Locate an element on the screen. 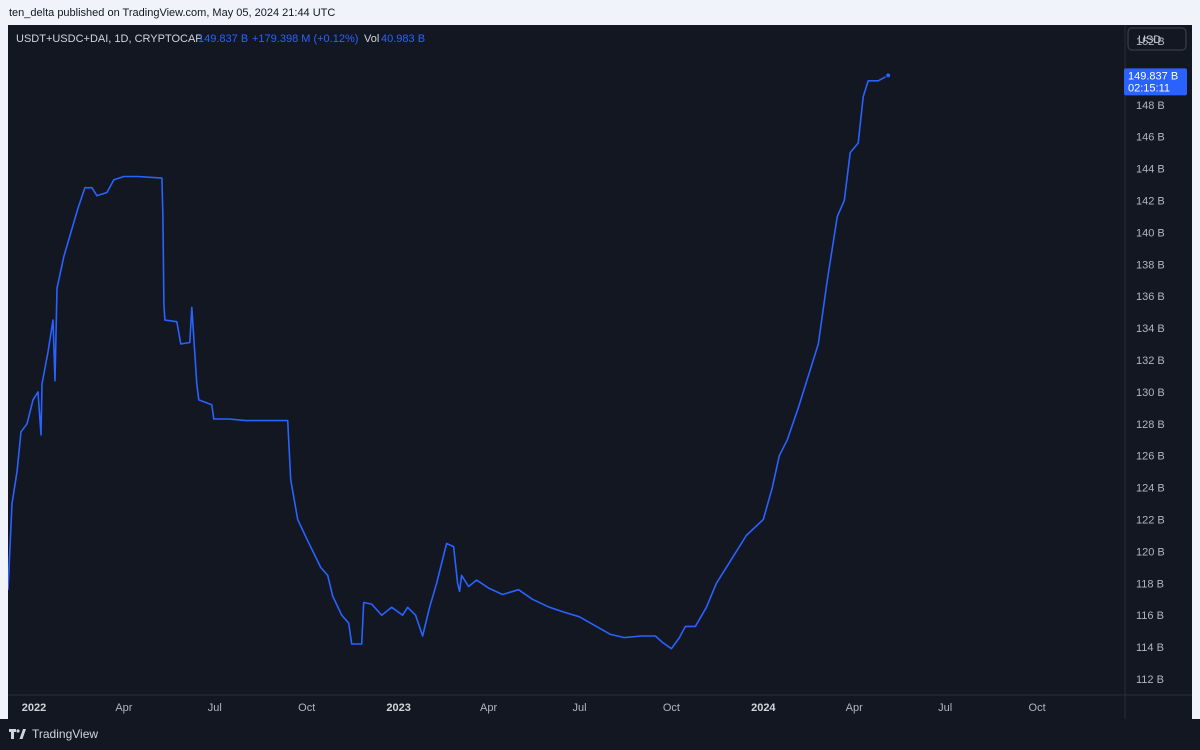 This screenshot has height=750, width=1200. y-tick-label: 140 B is located at coordinates (1150, 233).